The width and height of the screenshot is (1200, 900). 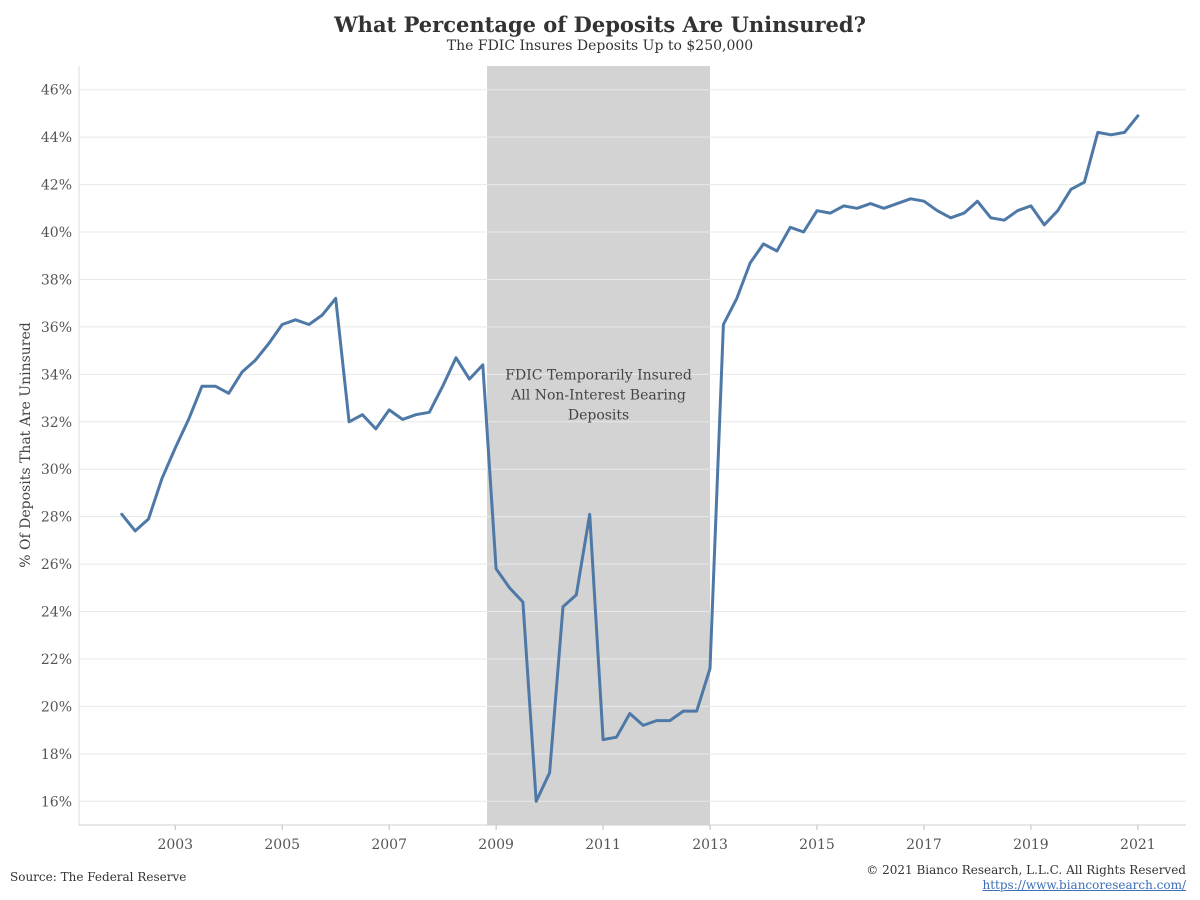 I want to click on x-tick-label: 2021, so click(x=1138, y=845).